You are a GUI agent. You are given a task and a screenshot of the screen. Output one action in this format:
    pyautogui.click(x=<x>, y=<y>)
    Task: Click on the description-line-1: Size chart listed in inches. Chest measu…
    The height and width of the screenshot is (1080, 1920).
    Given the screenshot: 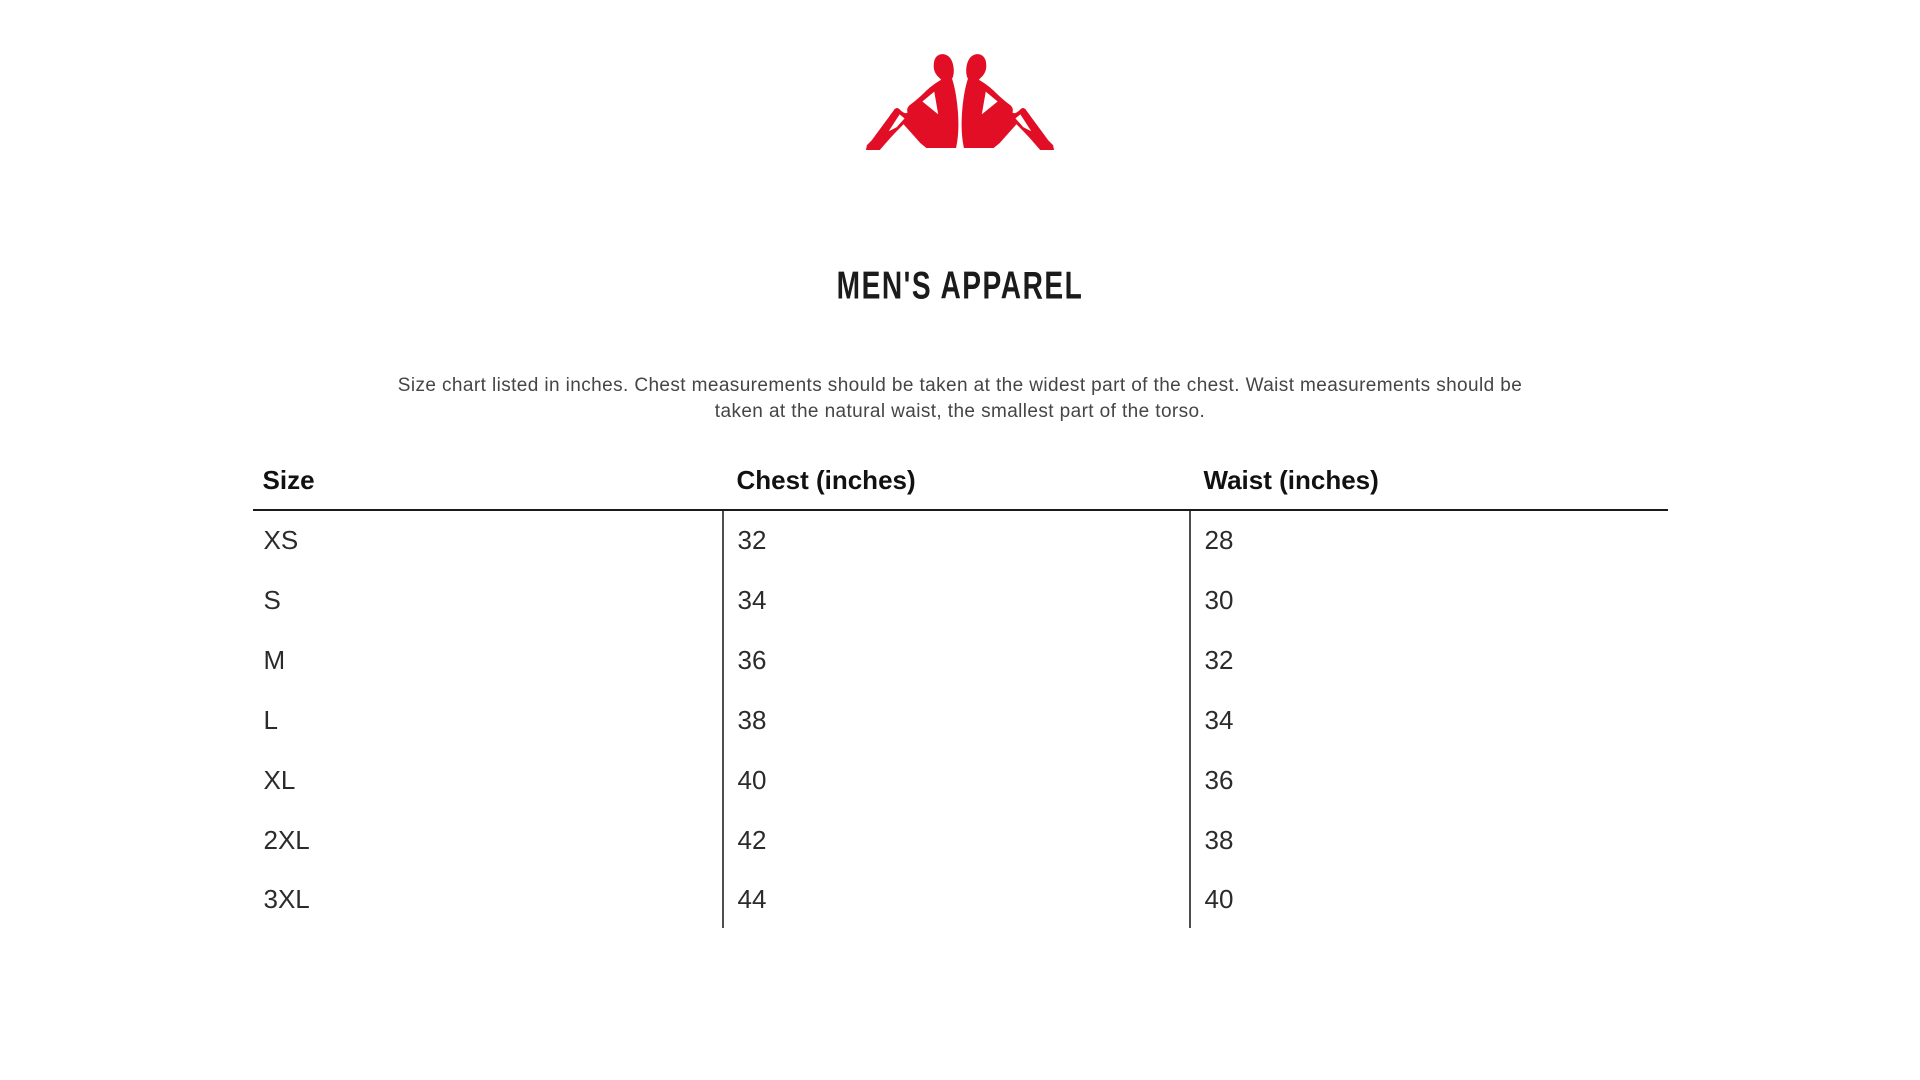 What is the action you would take?
    pyautogui.click(x=960, y=385)
    